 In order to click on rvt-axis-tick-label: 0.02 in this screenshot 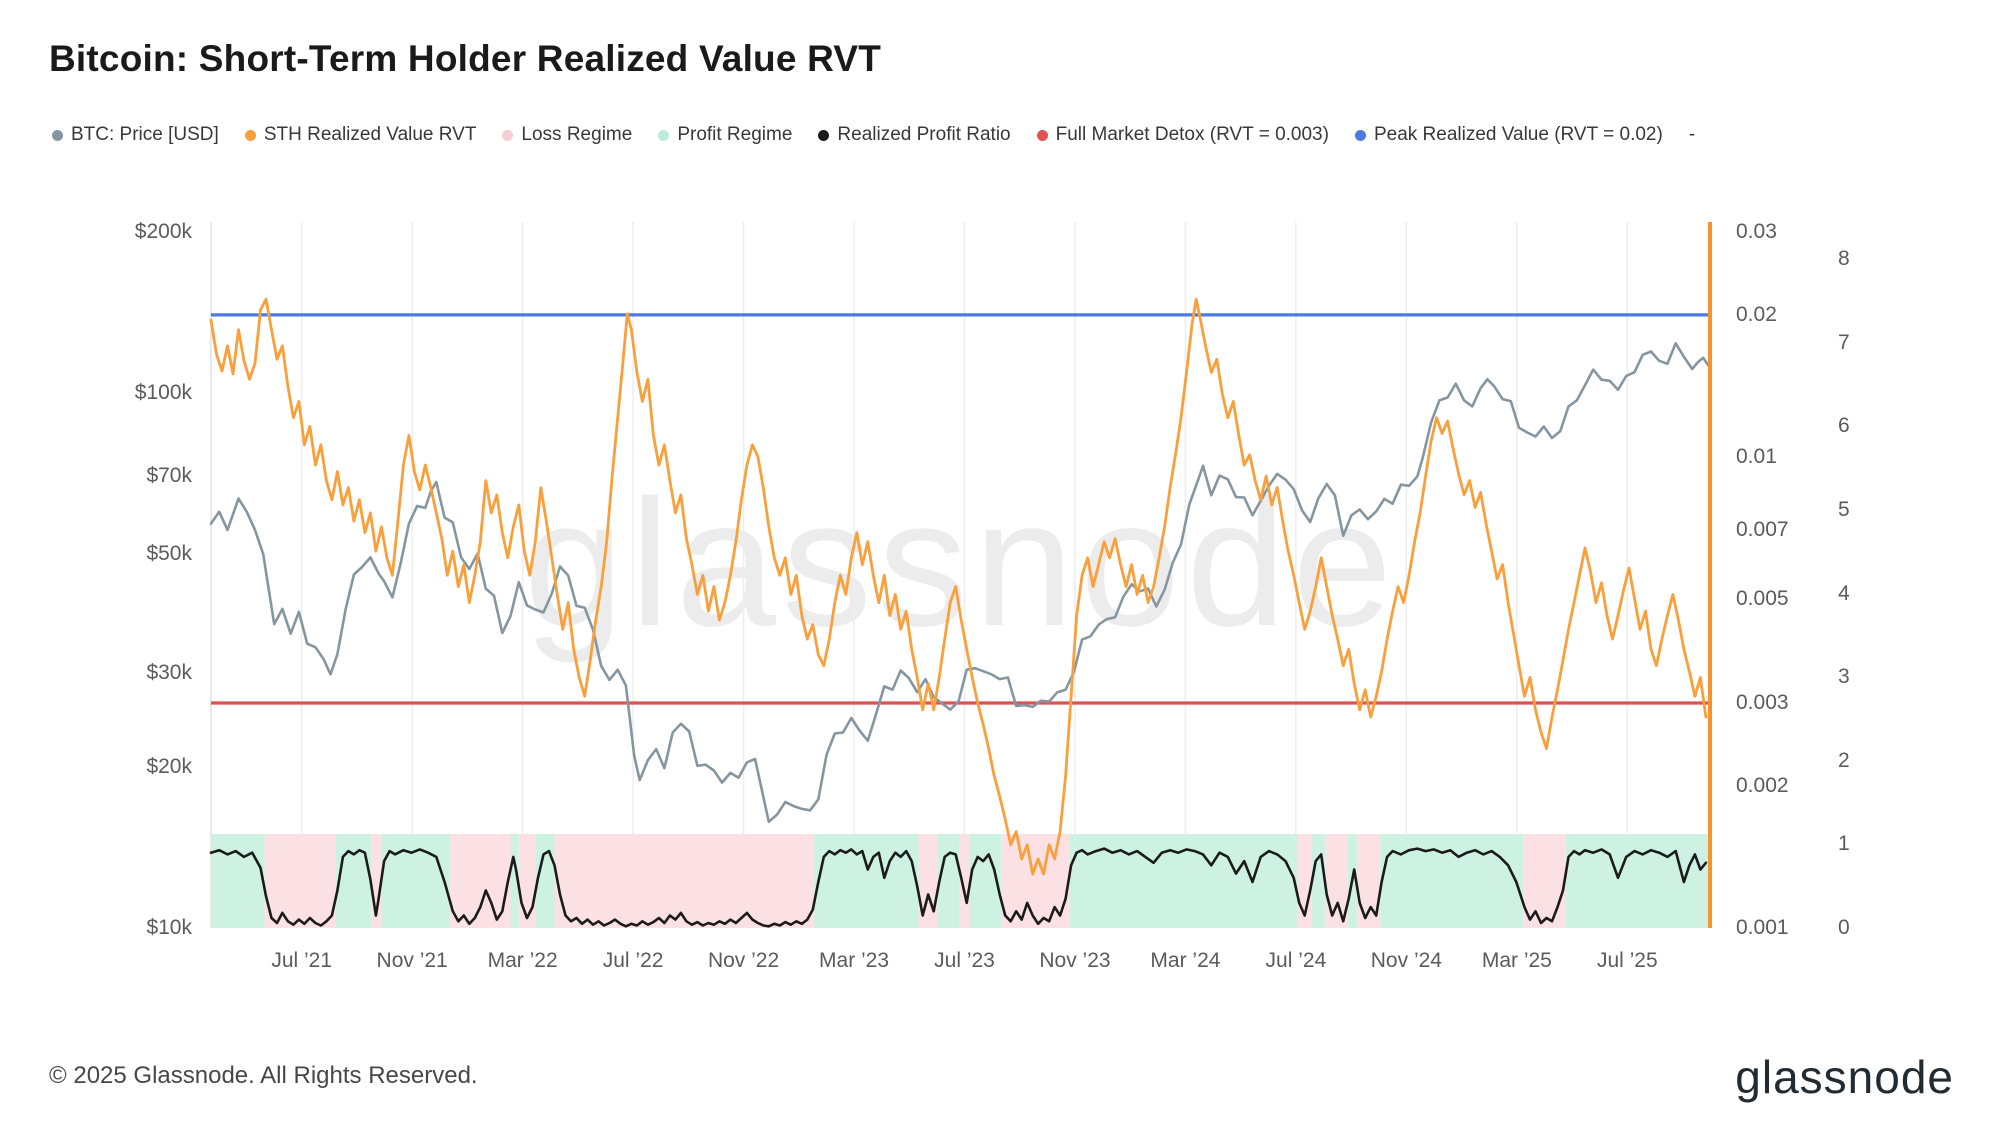, I will do `click(1756, 314)`.